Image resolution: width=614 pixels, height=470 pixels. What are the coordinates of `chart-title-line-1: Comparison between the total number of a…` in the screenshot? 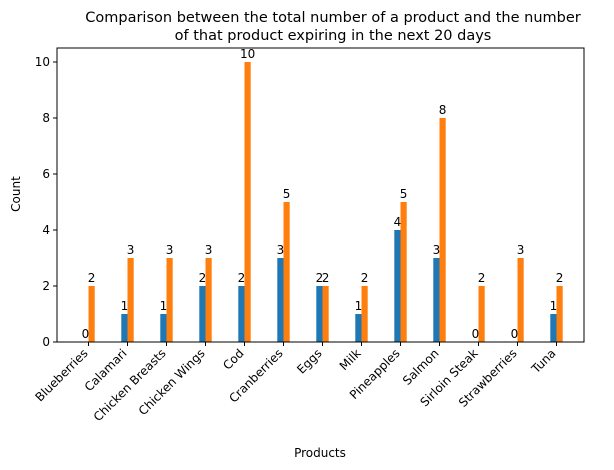 It's located at (332, 18).